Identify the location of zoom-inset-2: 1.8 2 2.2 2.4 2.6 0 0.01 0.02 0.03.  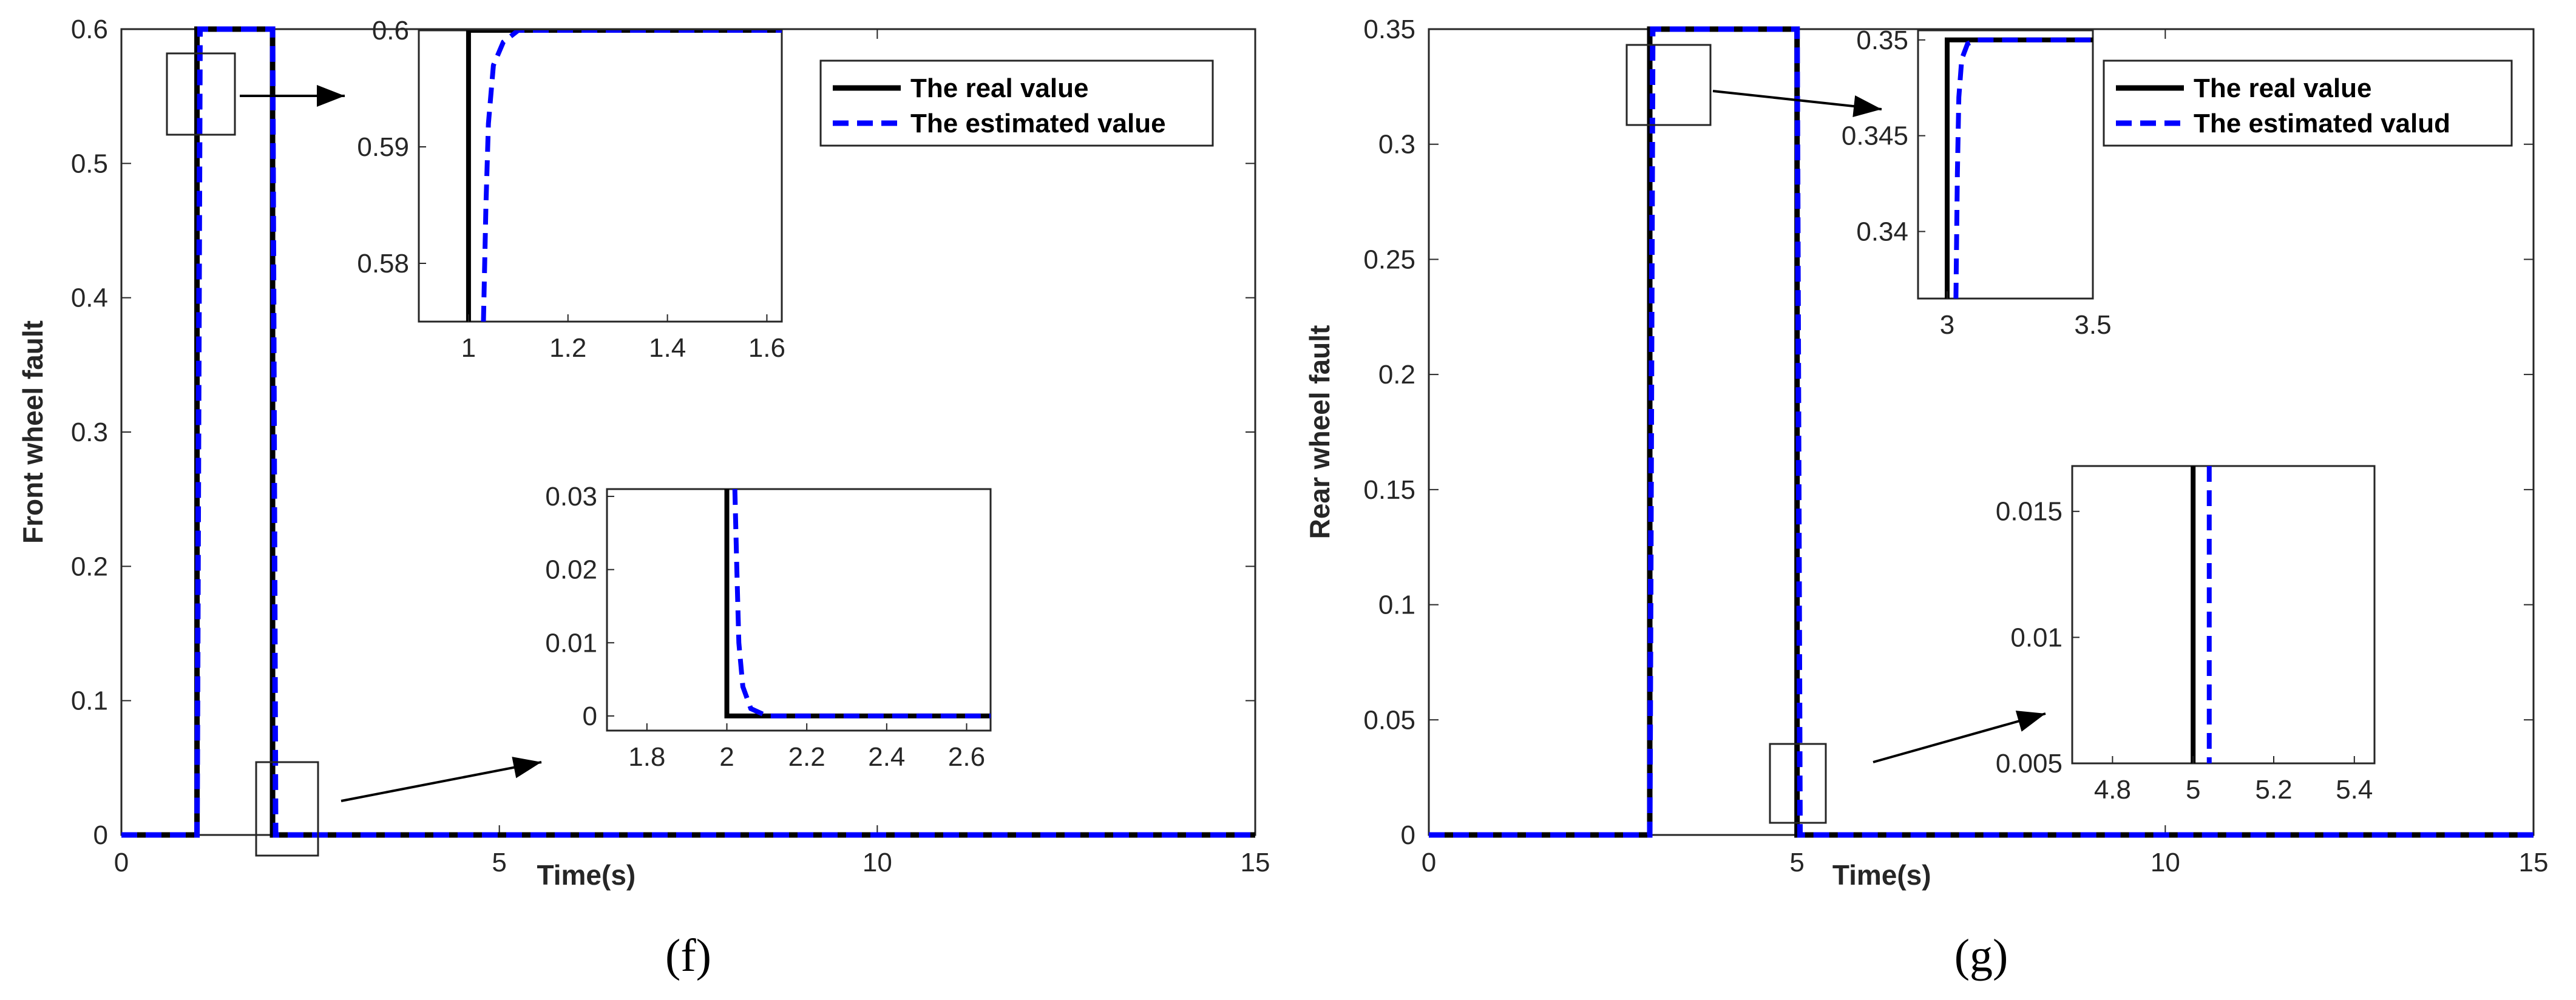
(769, 627).